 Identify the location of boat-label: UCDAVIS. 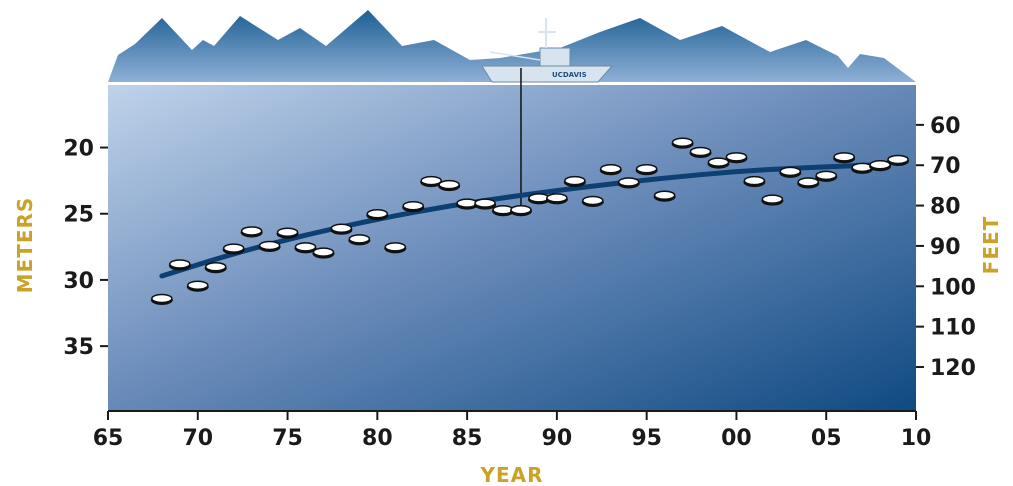
(569, 75).